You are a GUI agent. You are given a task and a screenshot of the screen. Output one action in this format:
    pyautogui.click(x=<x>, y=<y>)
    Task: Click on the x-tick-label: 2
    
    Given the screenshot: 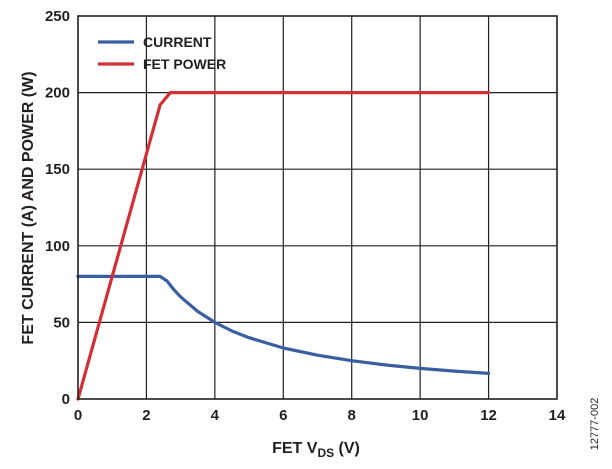 What is the action you would take?
    pyautogui.click(x=146, y=415)
    